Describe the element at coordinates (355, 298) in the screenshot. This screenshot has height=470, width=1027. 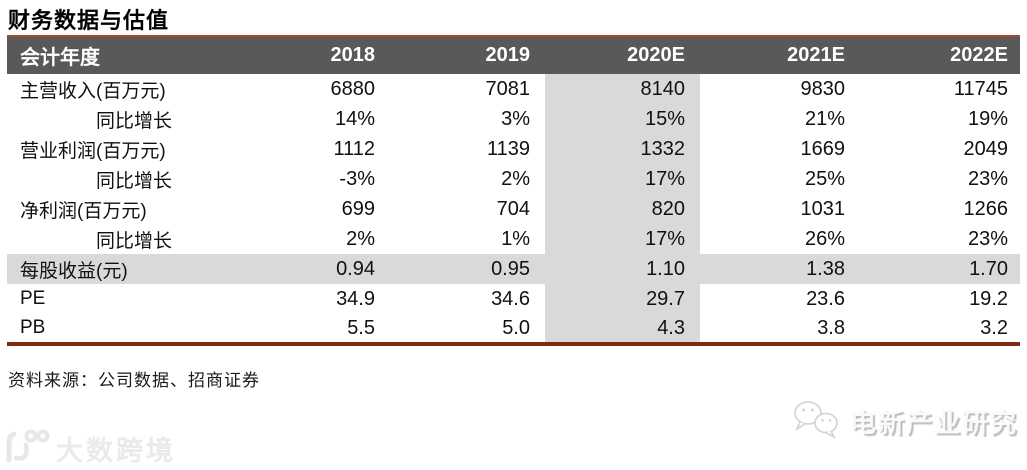
I see `cell: 34.9` at that location.